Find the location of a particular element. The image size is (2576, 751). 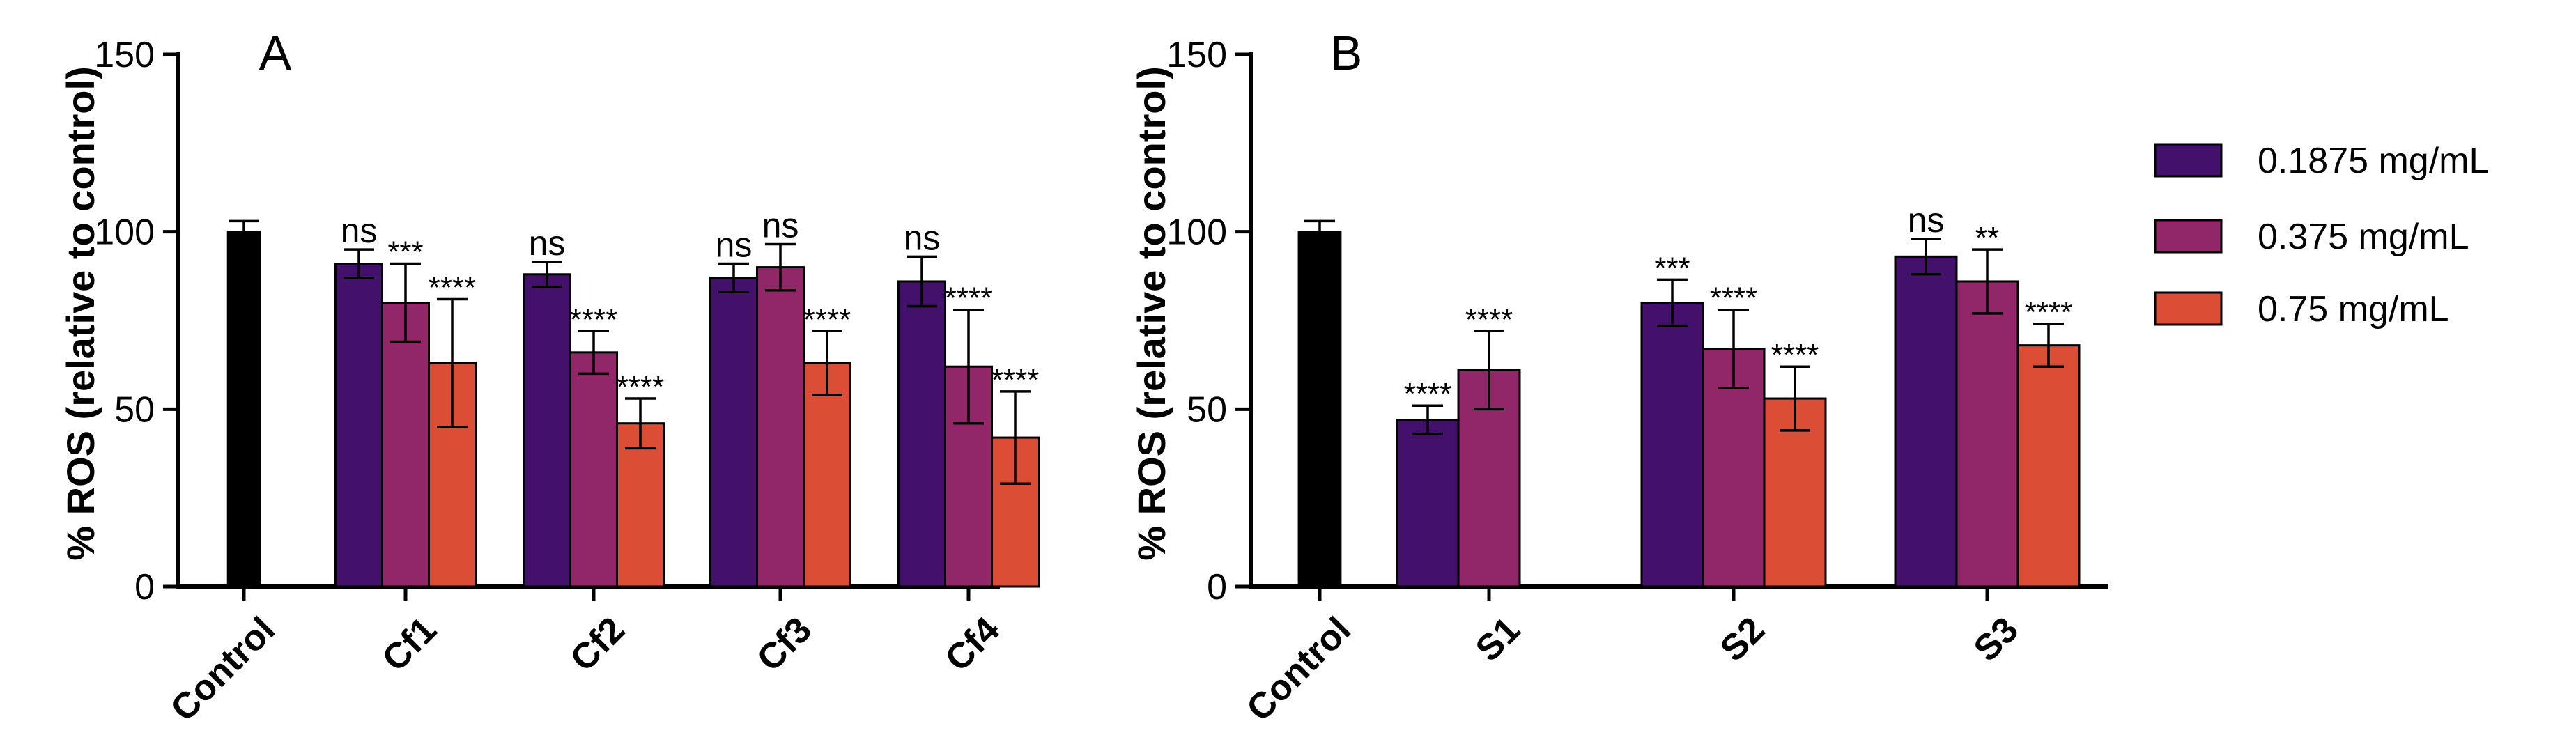

legend-item-0.375: 0.375 mg/mL is located at coordinates (2311, 237).